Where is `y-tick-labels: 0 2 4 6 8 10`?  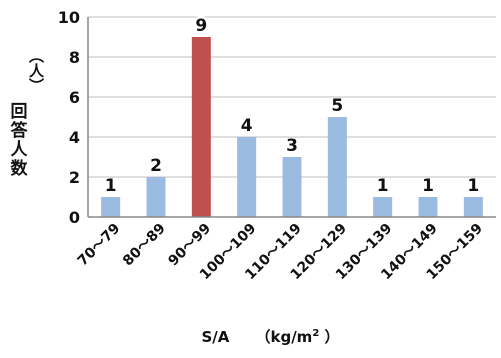 y-tick-labels: 0 2 4 6 8 10 is located at coordinates (69, 117).